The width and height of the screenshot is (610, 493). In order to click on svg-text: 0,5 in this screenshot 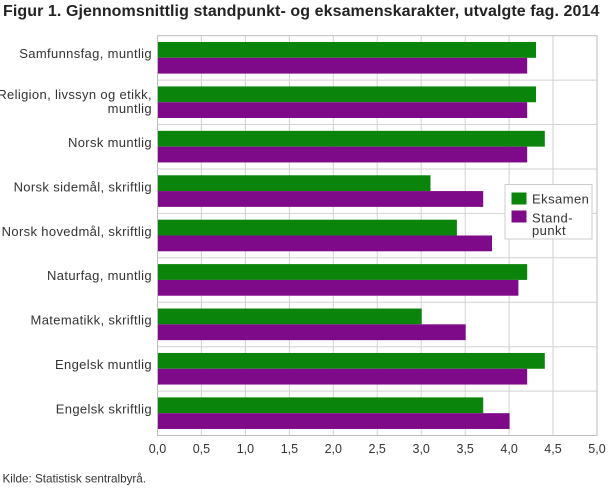, I will do `click(201, 449)`.